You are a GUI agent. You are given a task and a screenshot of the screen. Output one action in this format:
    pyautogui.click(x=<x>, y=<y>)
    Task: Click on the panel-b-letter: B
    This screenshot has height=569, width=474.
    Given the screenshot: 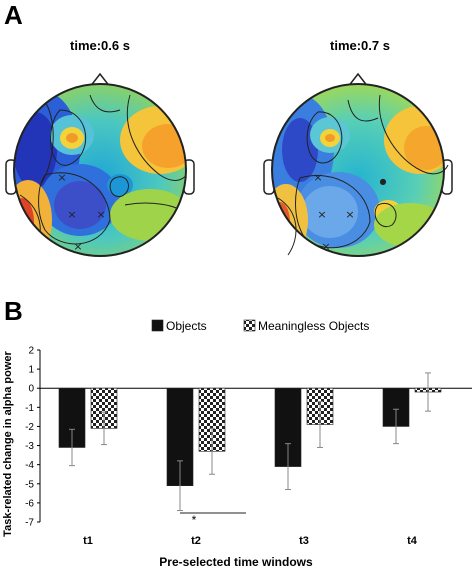 What is the action you would take?
    pyautogui.click(x=13, y=311)
    